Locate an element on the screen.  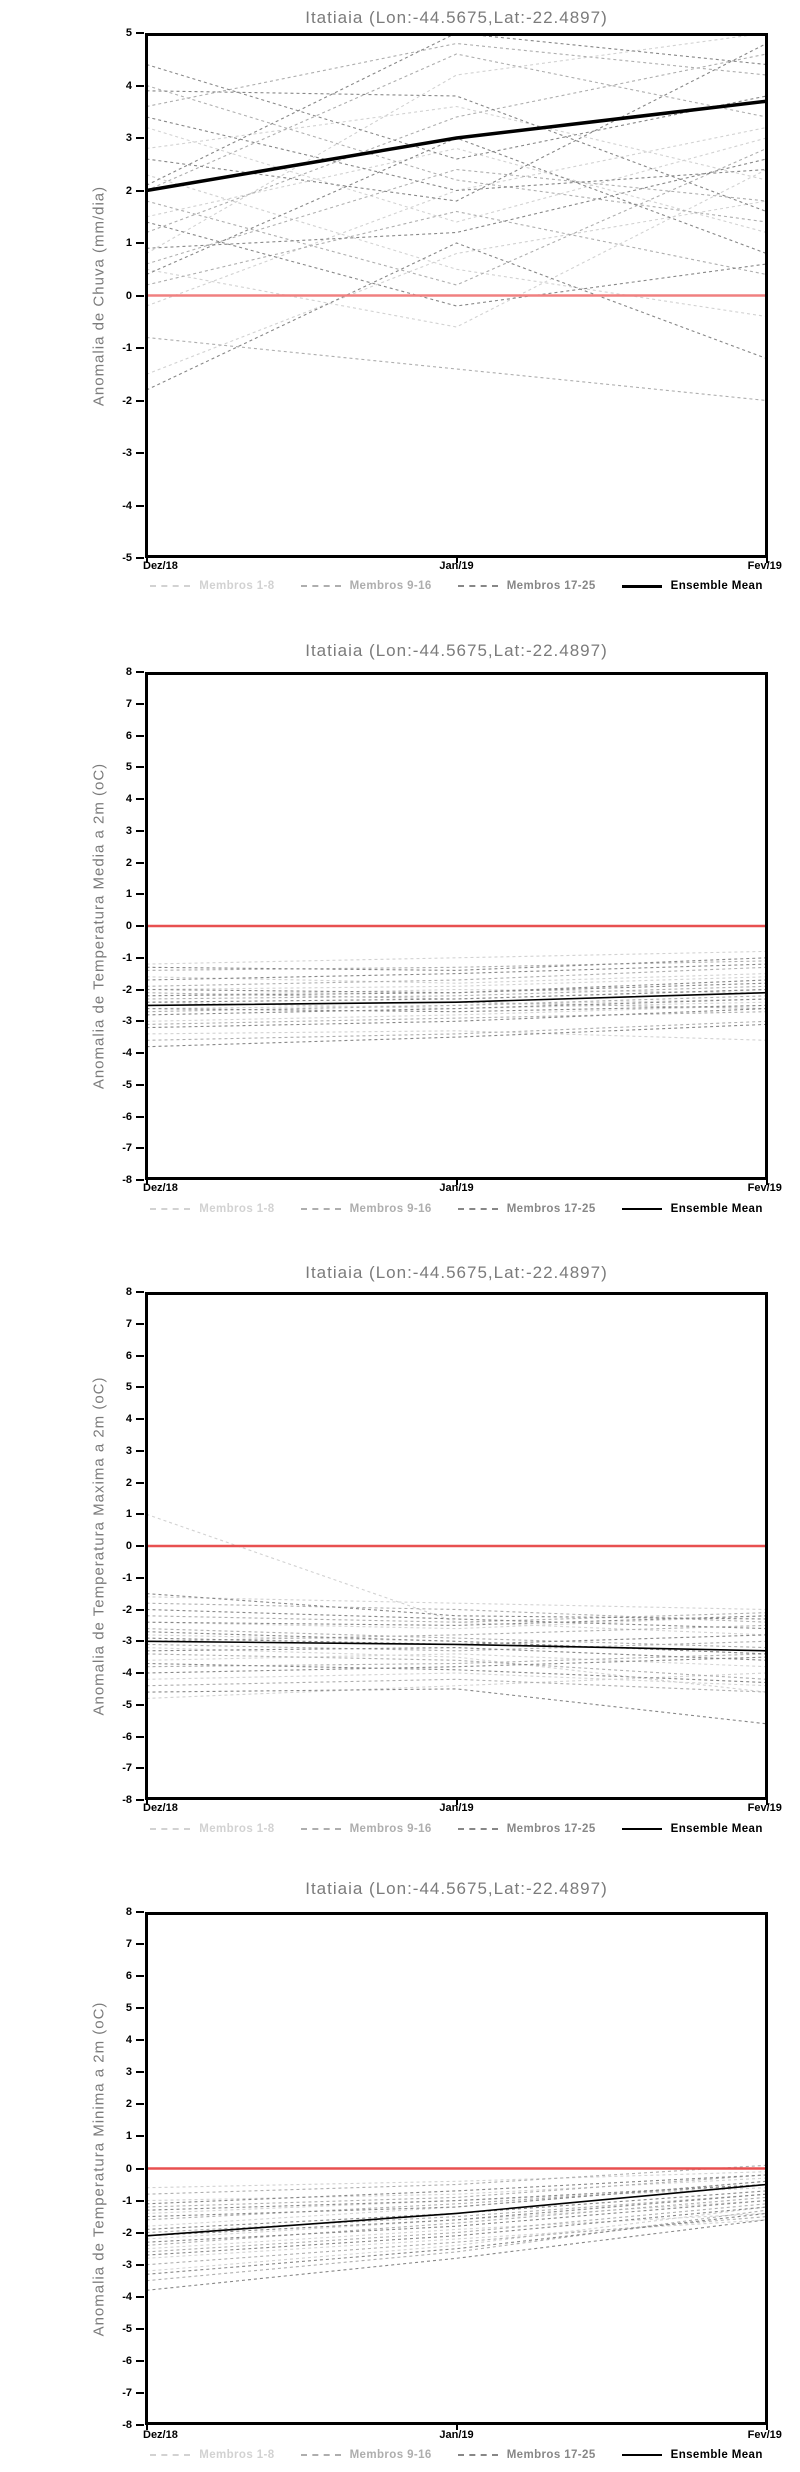
y-tick-label: -5 is located at coordinates (127, 558).